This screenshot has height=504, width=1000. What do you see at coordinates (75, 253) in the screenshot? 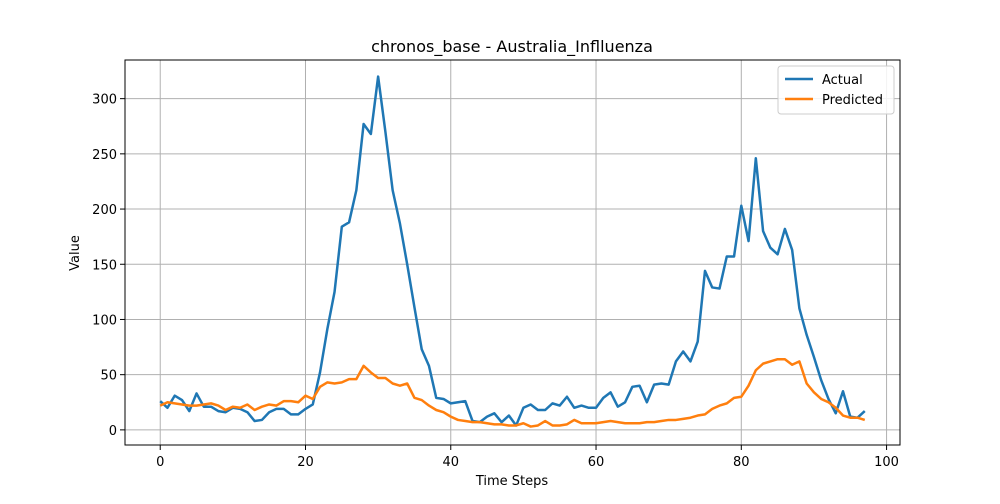
I see `y-axis-label: Value` at bounding box center [75, 253].